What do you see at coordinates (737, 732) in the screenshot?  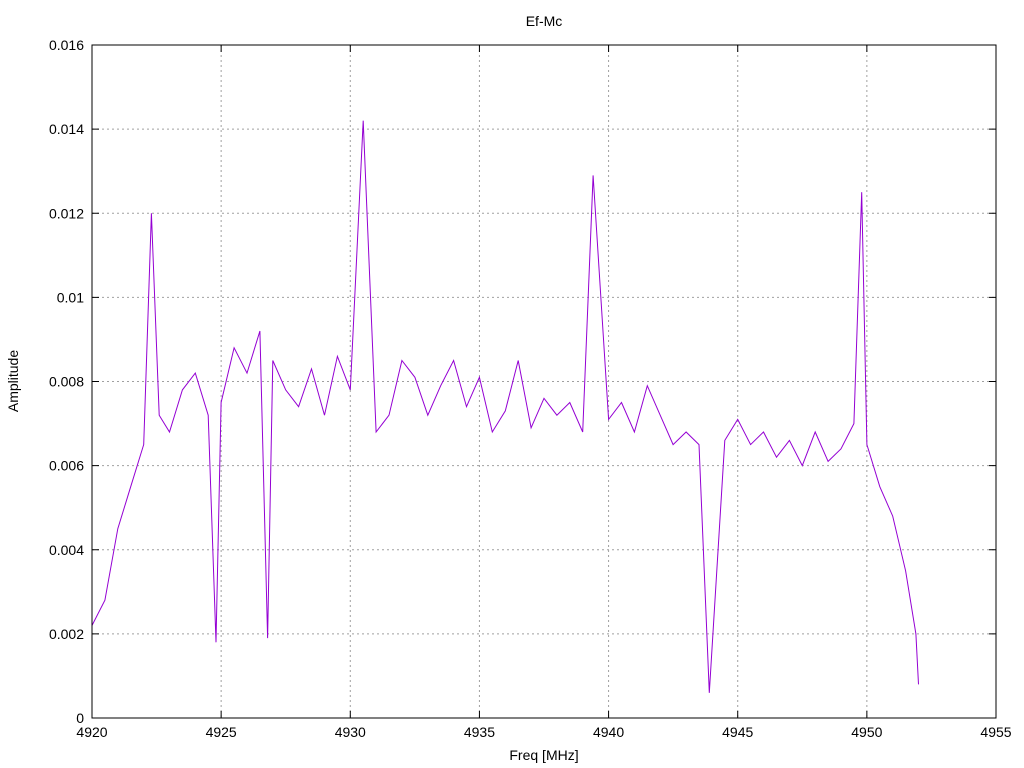 I see `x-tick-label: 4945` at bounding box center [737, 732].